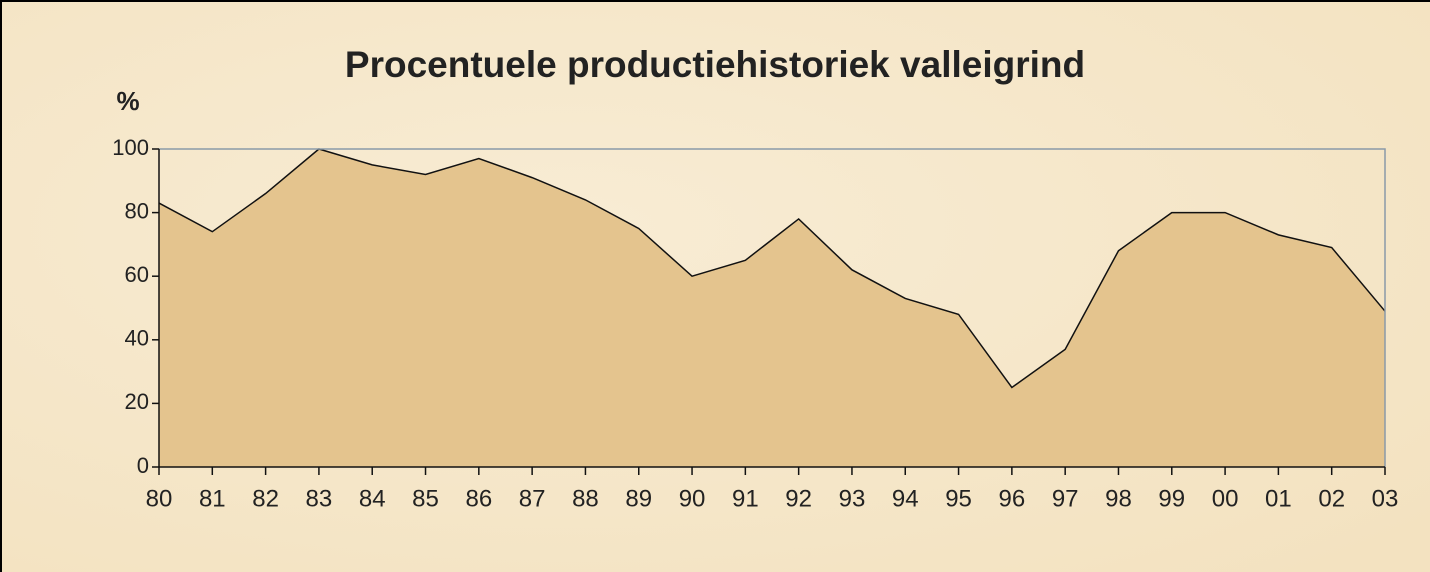  I want to click on x-tick-label: 98, so click(1118, 498).